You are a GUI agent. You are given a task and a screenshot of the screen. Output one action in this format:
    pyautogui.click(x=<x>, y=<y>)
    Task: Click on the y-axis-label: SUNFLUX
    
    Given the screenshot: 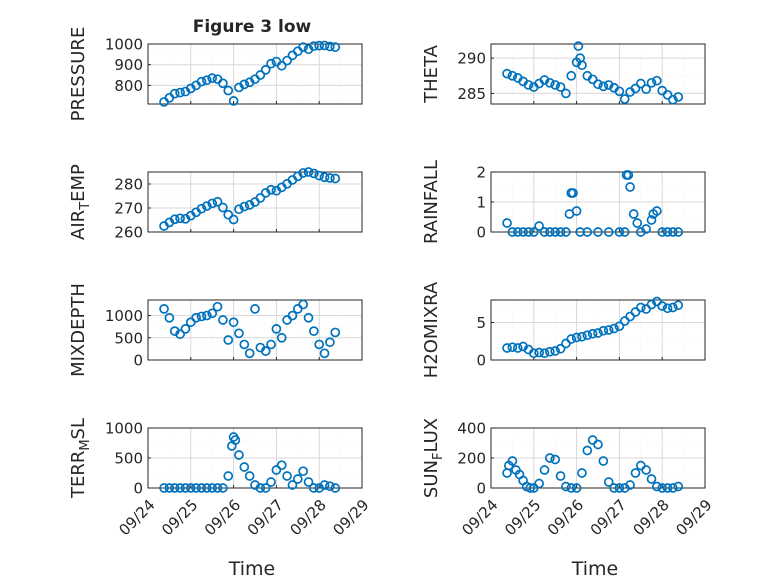 What is the action you would take?
    pyautogui.click(x=433, y=458)
    